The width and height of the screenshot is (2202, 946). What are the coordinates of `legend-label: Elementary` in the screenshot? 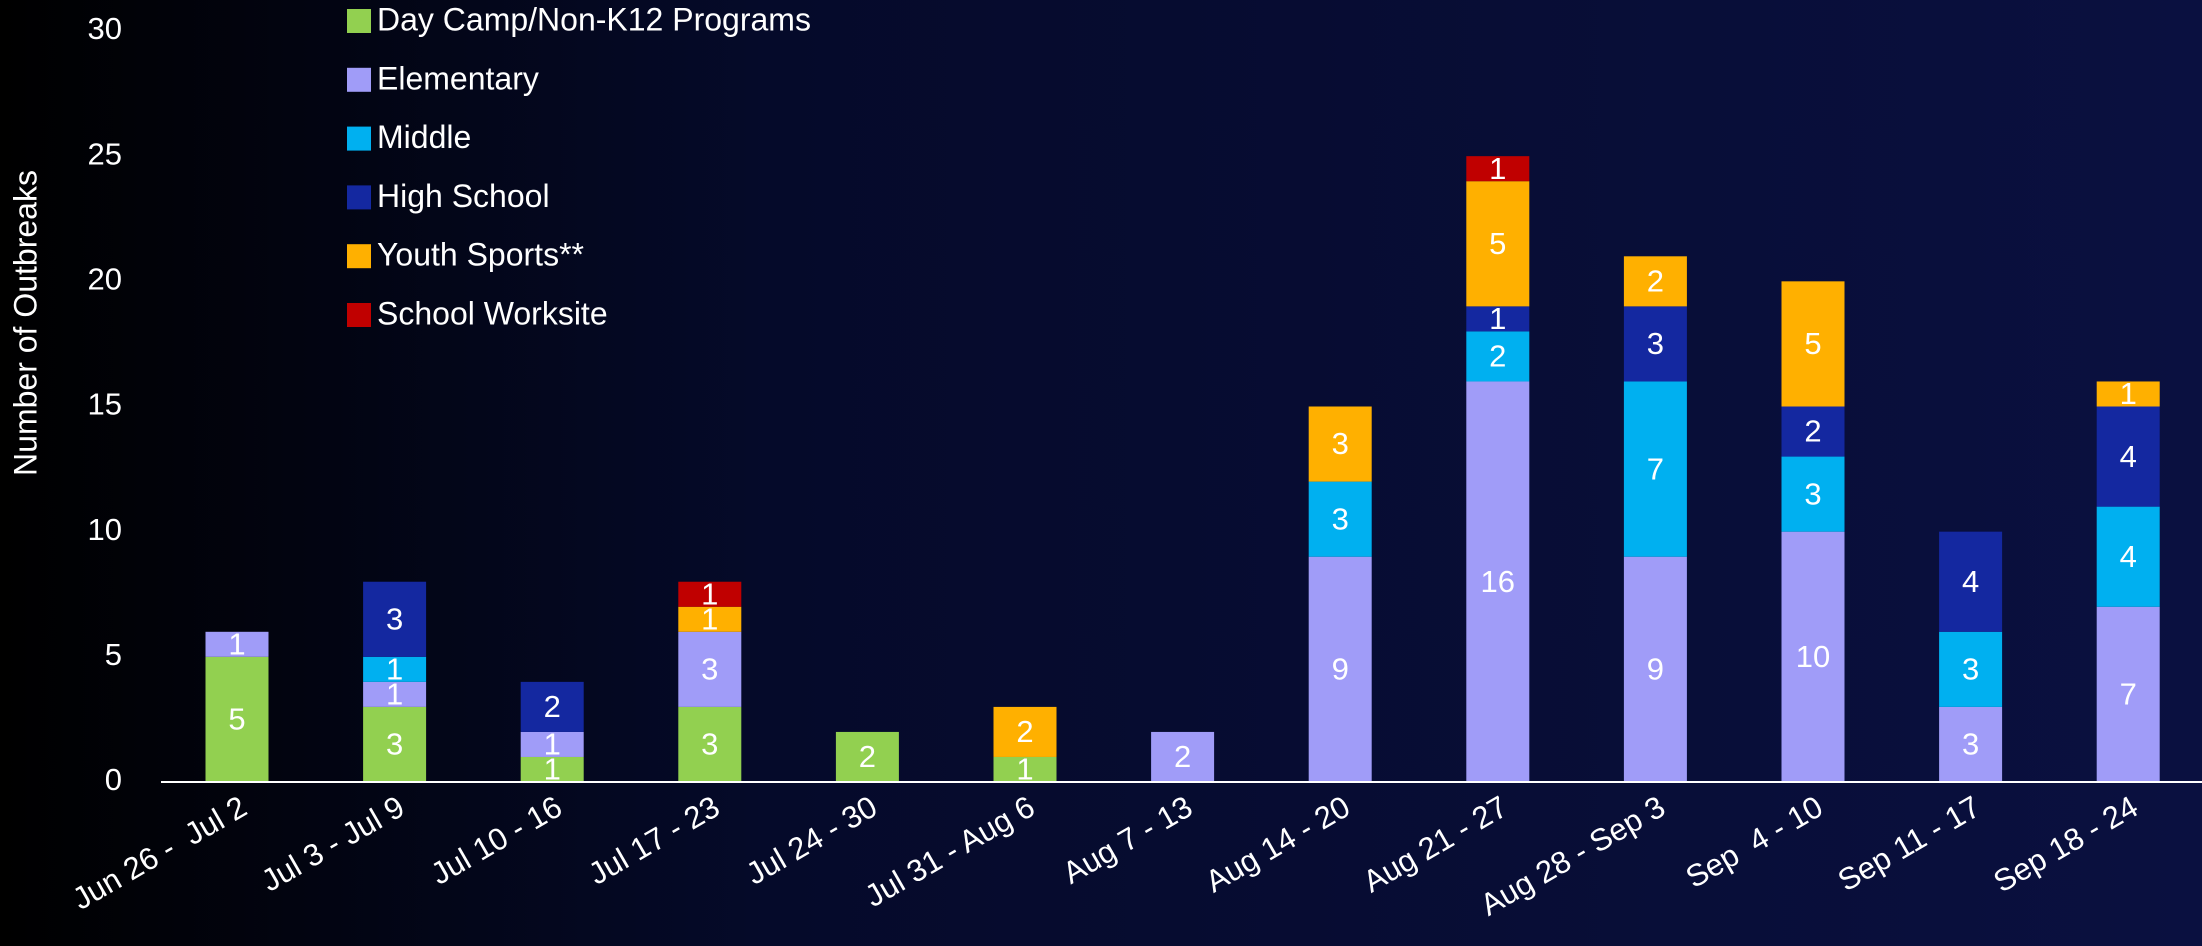 It's located at (458, 78).